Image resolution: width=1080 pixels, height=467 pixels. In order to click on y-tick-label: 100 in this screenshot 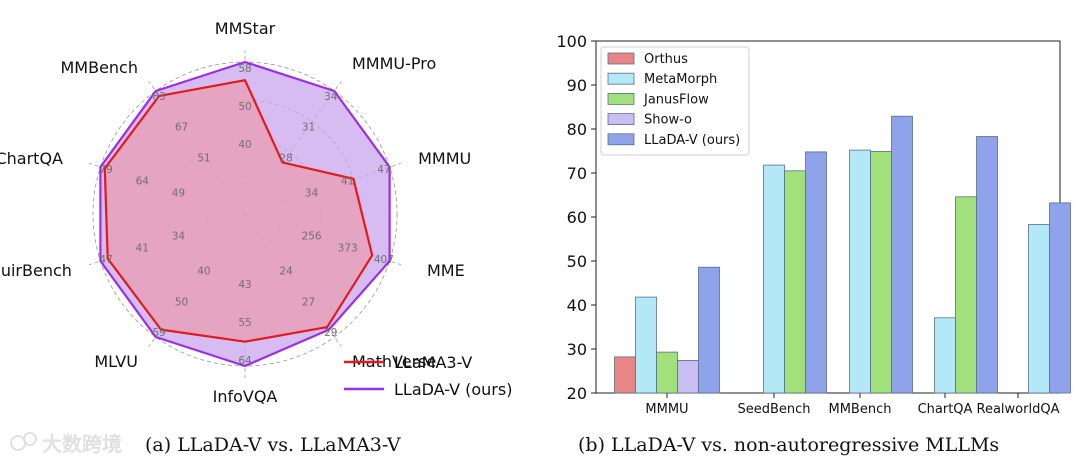, I will do `click(571, 41)`.